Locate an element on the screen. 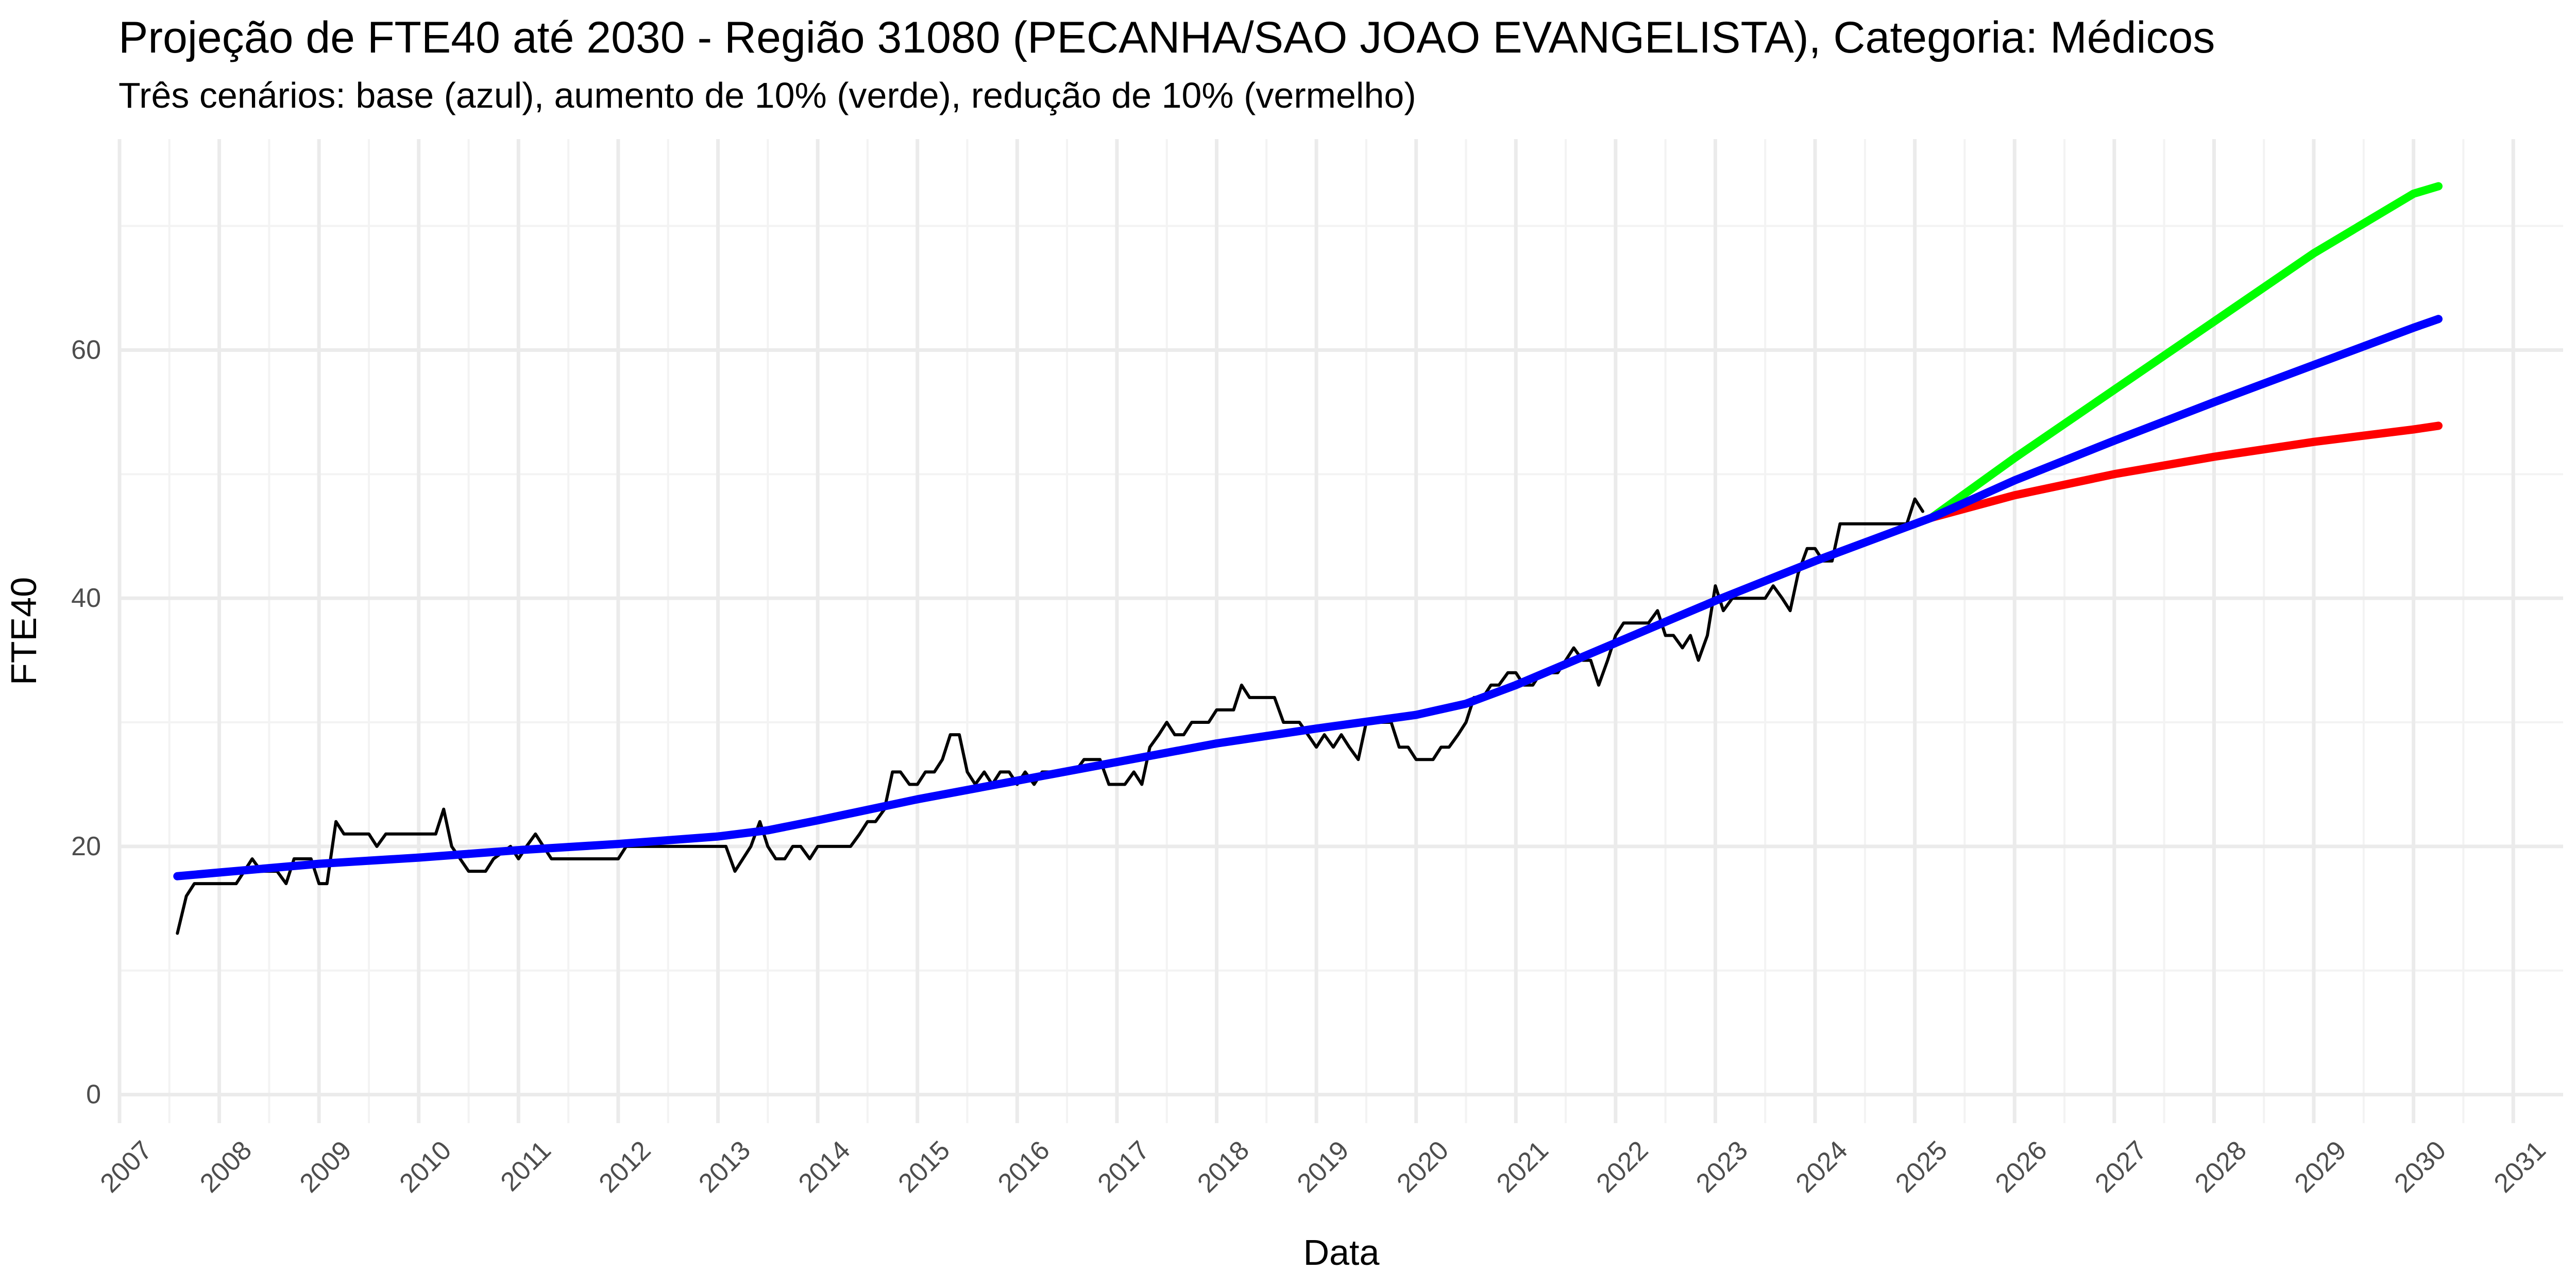  x-axis-title: Data is located at coordinates (1341, 1252).